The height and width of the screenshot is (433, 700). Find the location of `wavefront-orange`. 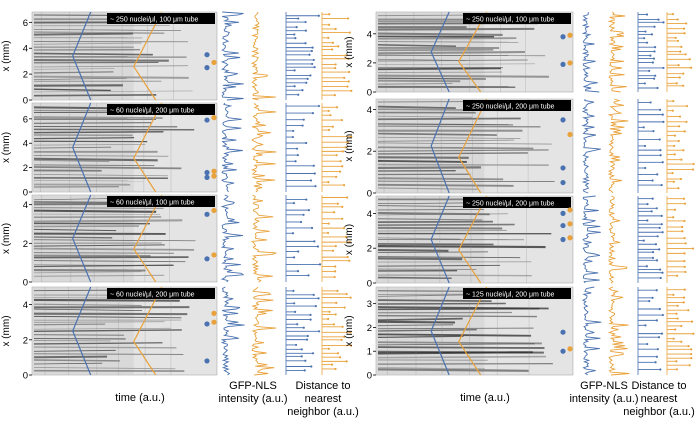

wavefront-orange is located at coordinates (473, 52).